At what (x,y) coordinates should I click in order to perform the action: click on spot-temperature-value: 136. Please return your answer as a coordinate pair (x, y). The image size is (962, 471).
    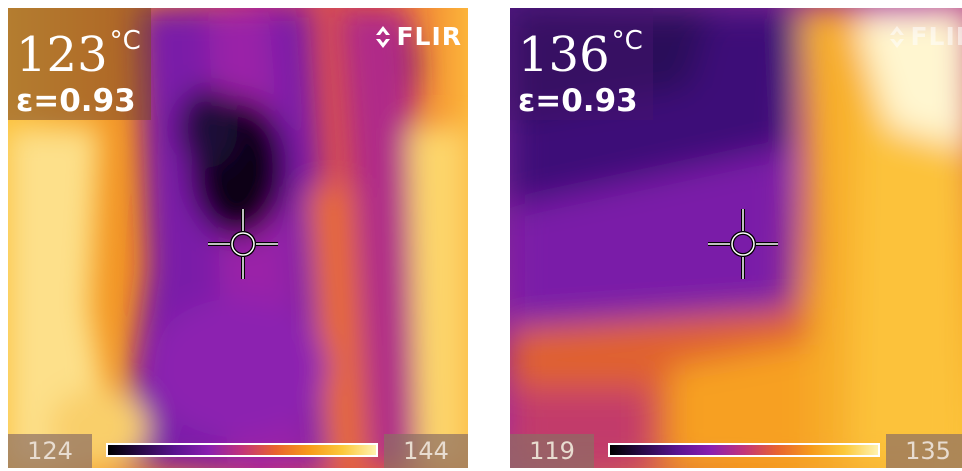
    Looking at the image, I should click on (564, 55).